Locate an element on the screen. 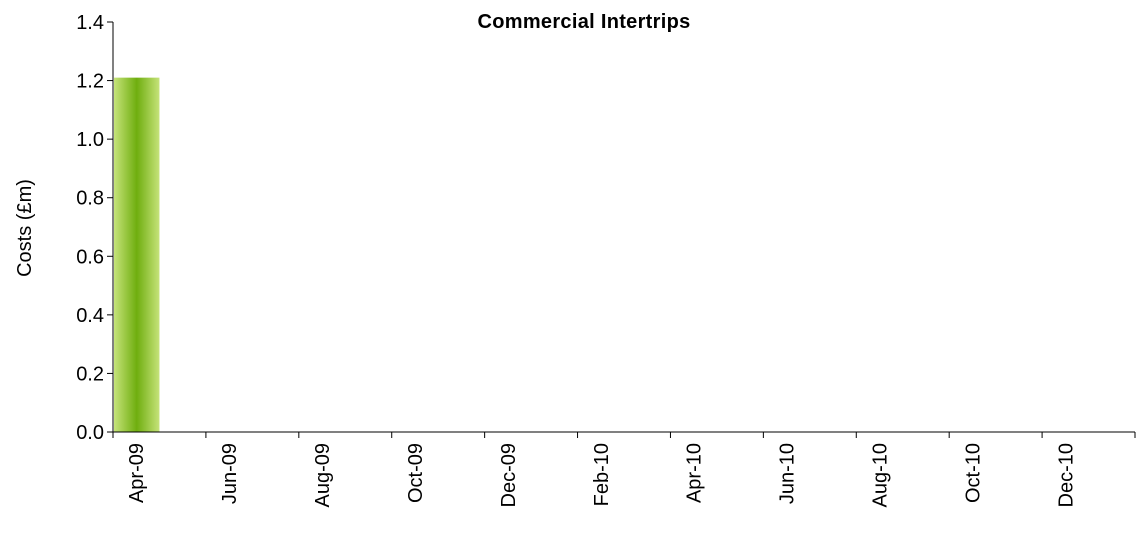  x-tick-label: Apr-09 is located at coordinates (137, 473).